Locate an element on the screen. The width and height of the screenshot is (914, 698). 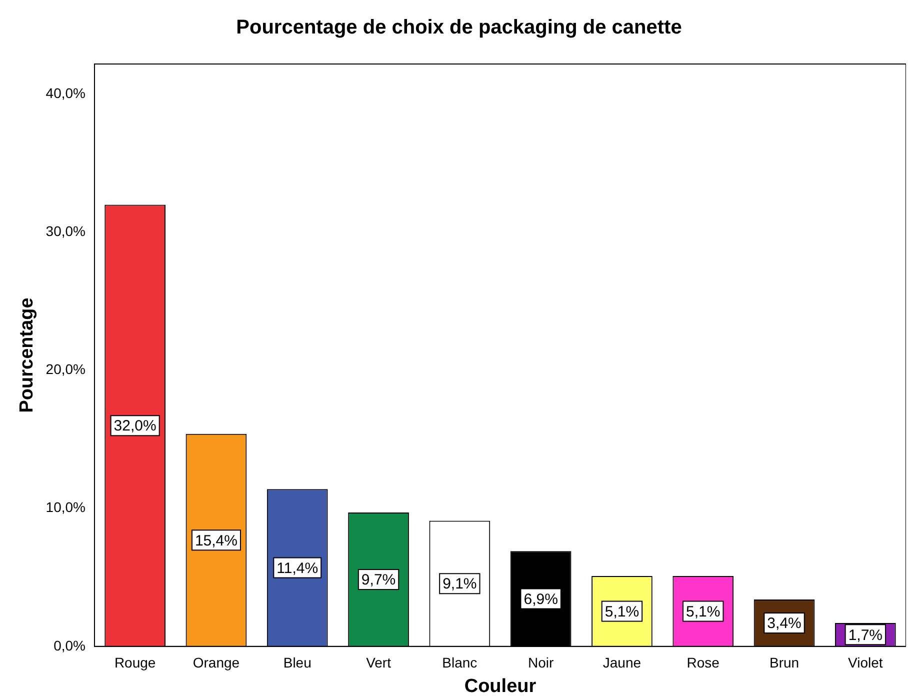
data-label: 1,7% is located at coordinates (865, 635).